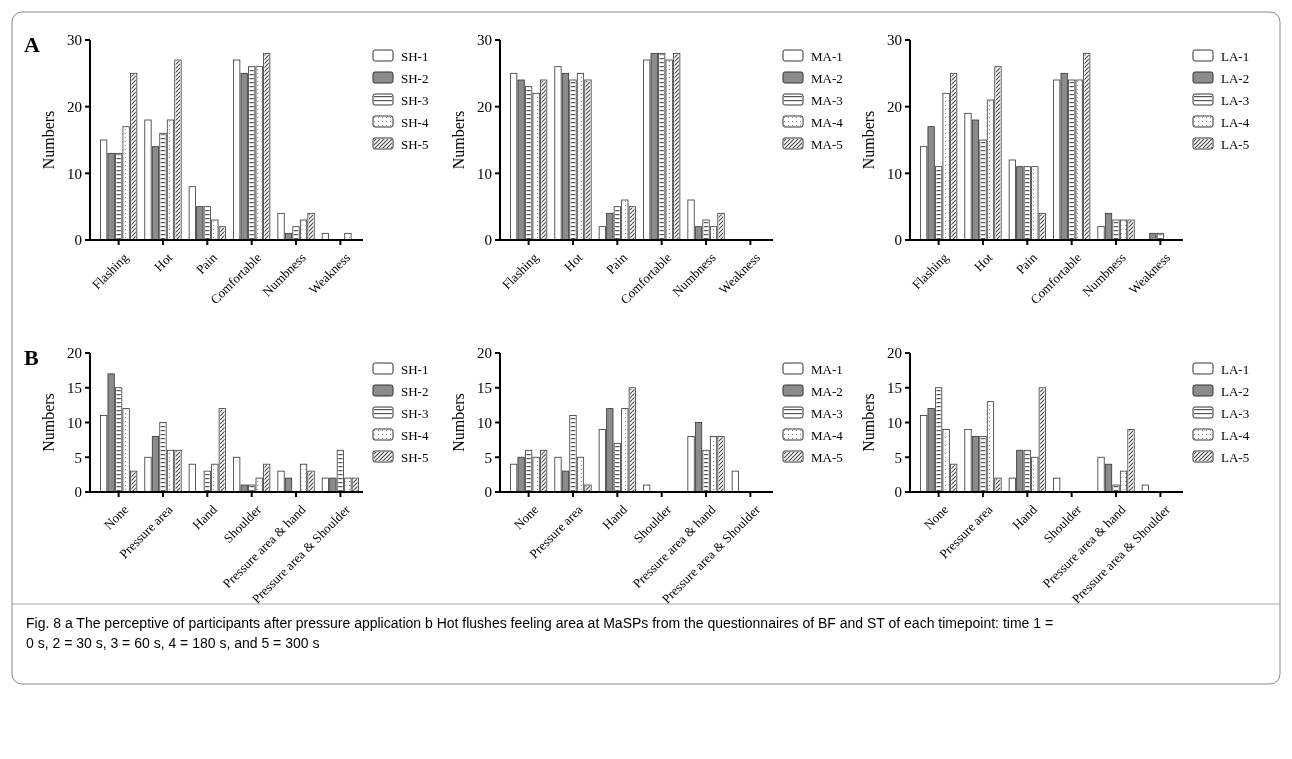 The width and height of the screenshot is (1292, 759). Describe the element at coordinates (540, 633) in the screenshot. I see `caption: Fig. 8 a The perceptive of participants after pressure application b Hot flushes feeling area at MaSPs from the questionnaires of BF and ST of each timepoint: time 1 = 0 s, 2 = 30 s, 3 = 60 s, 4 = 180 s, and 5 = 300 s` at that location.